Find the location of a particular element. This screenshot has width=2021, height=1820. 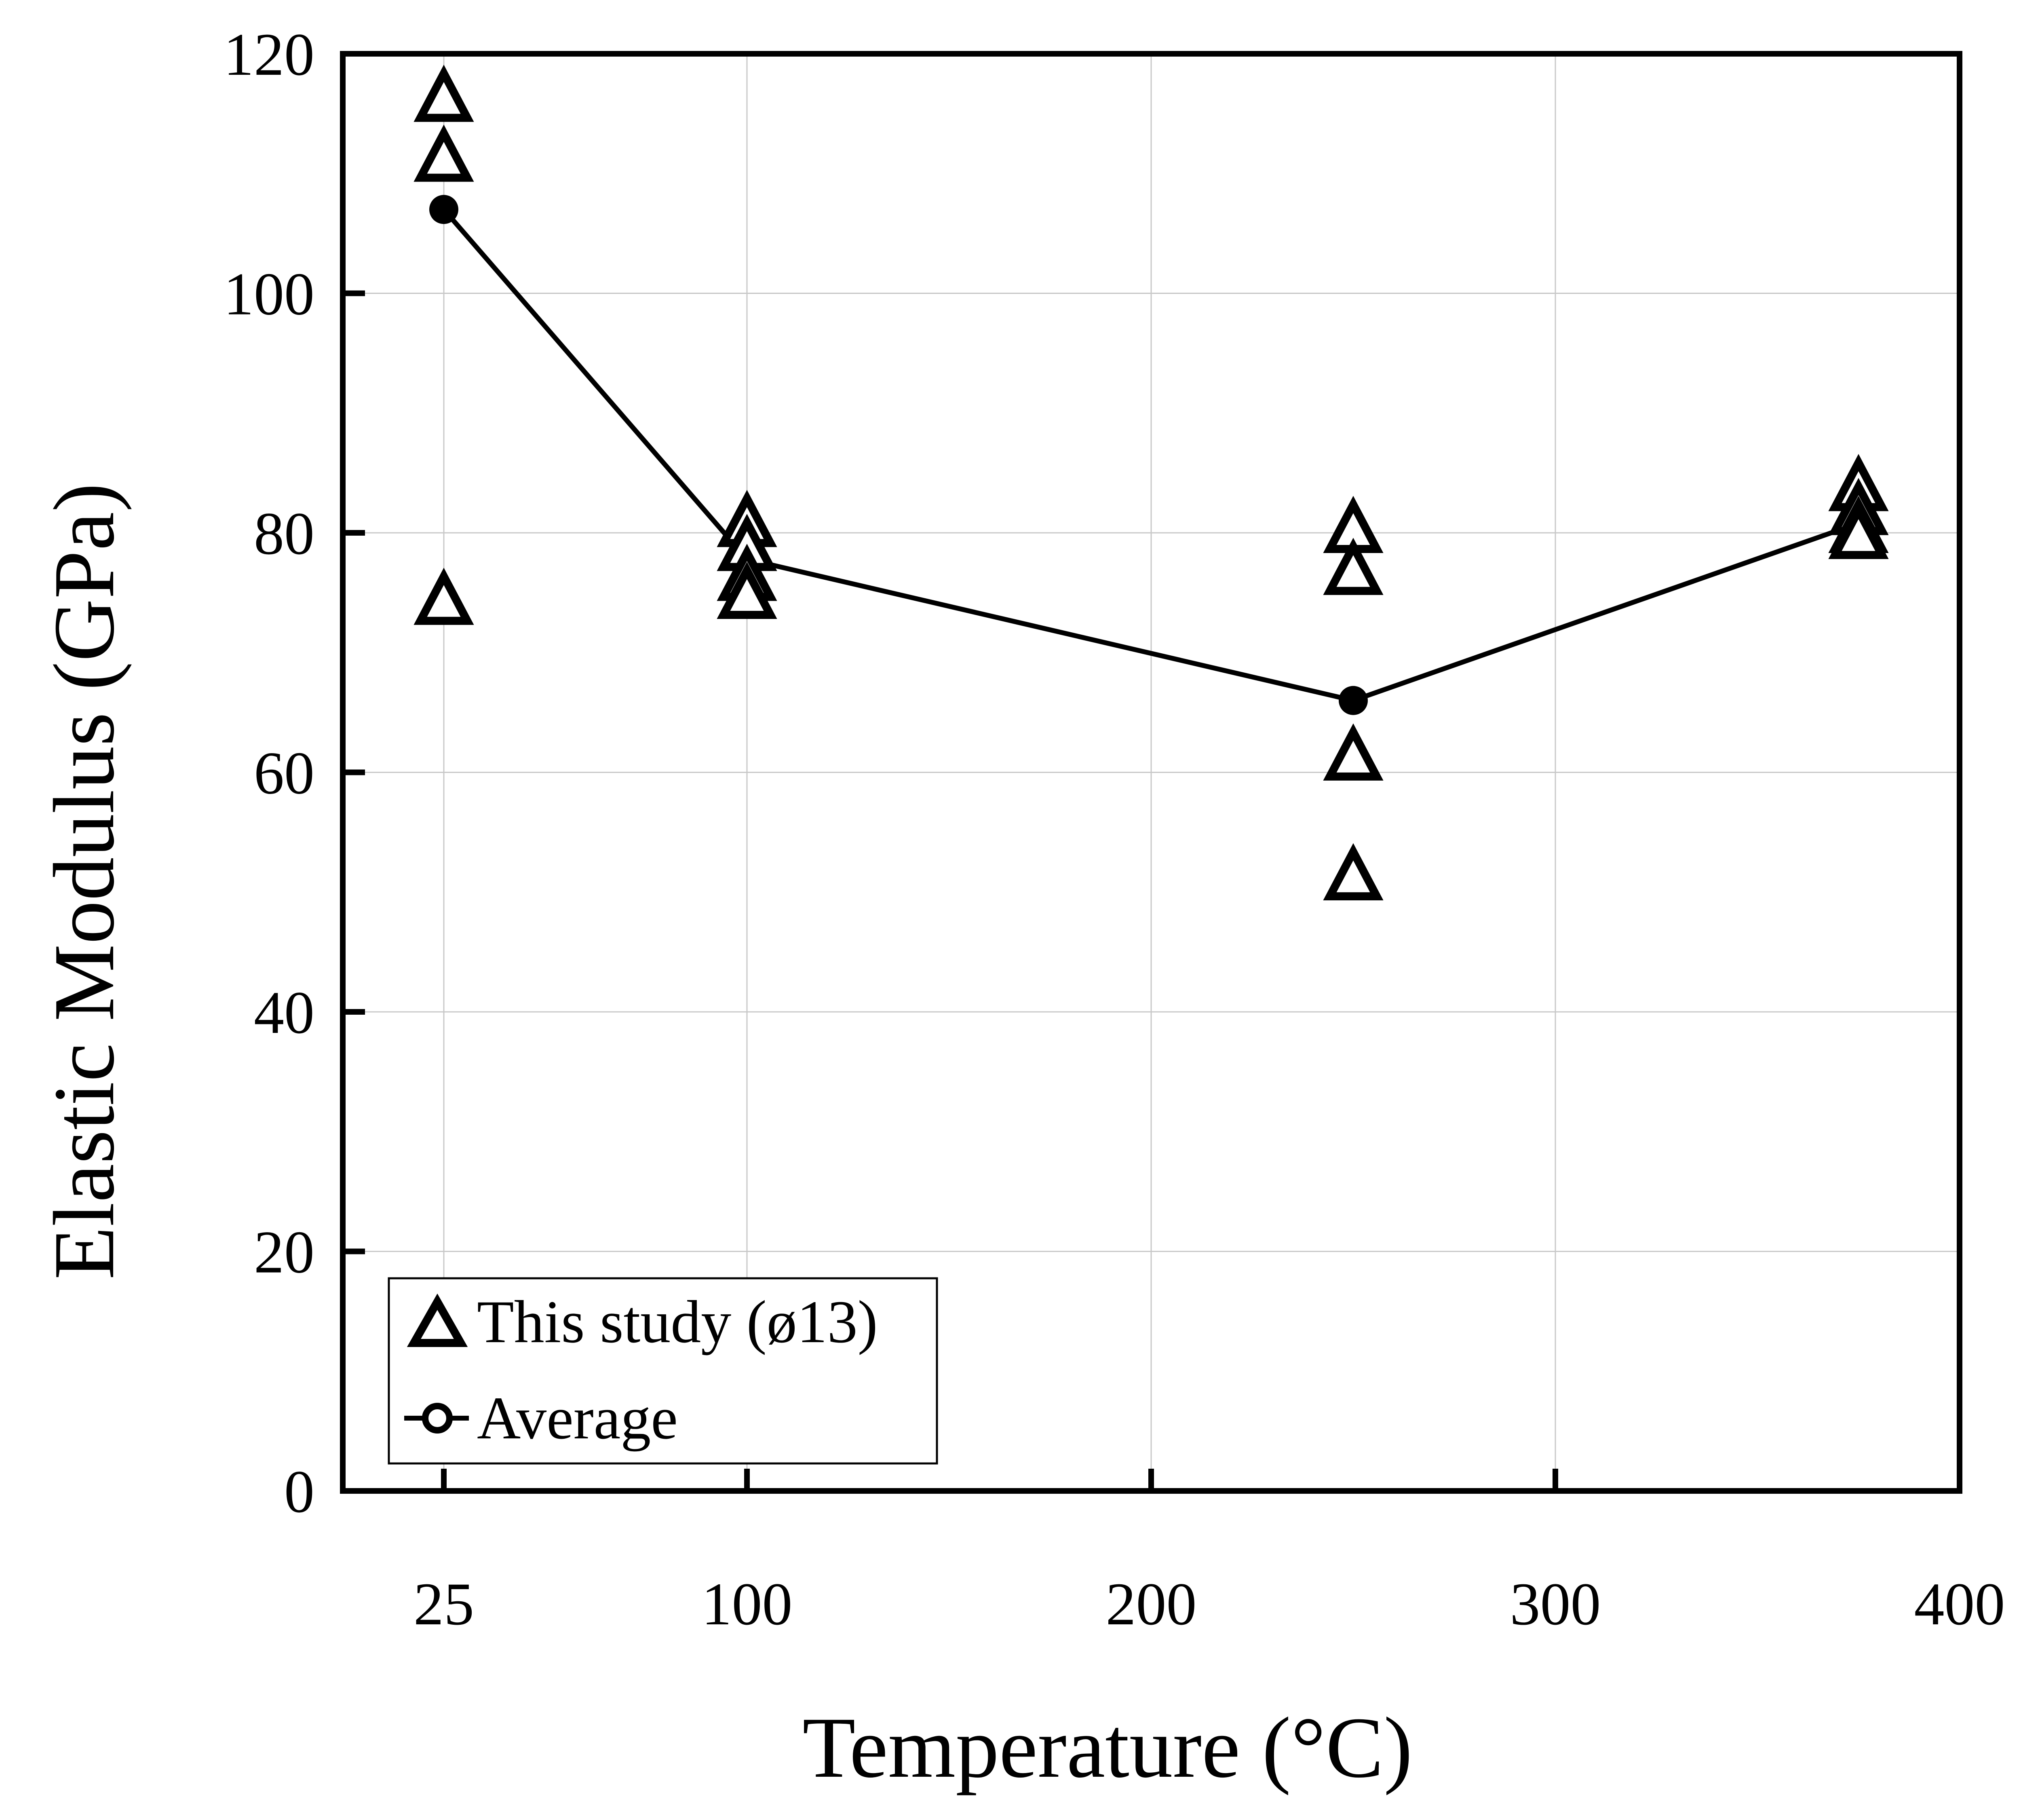

legend-label-average: Average is located at coordinates (577, 1418).